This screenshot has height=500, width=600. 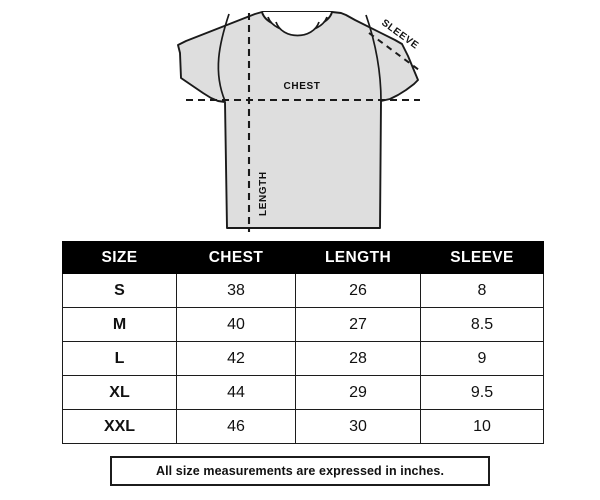 I want to click on cell-size: M, so click(x=119, y=324).